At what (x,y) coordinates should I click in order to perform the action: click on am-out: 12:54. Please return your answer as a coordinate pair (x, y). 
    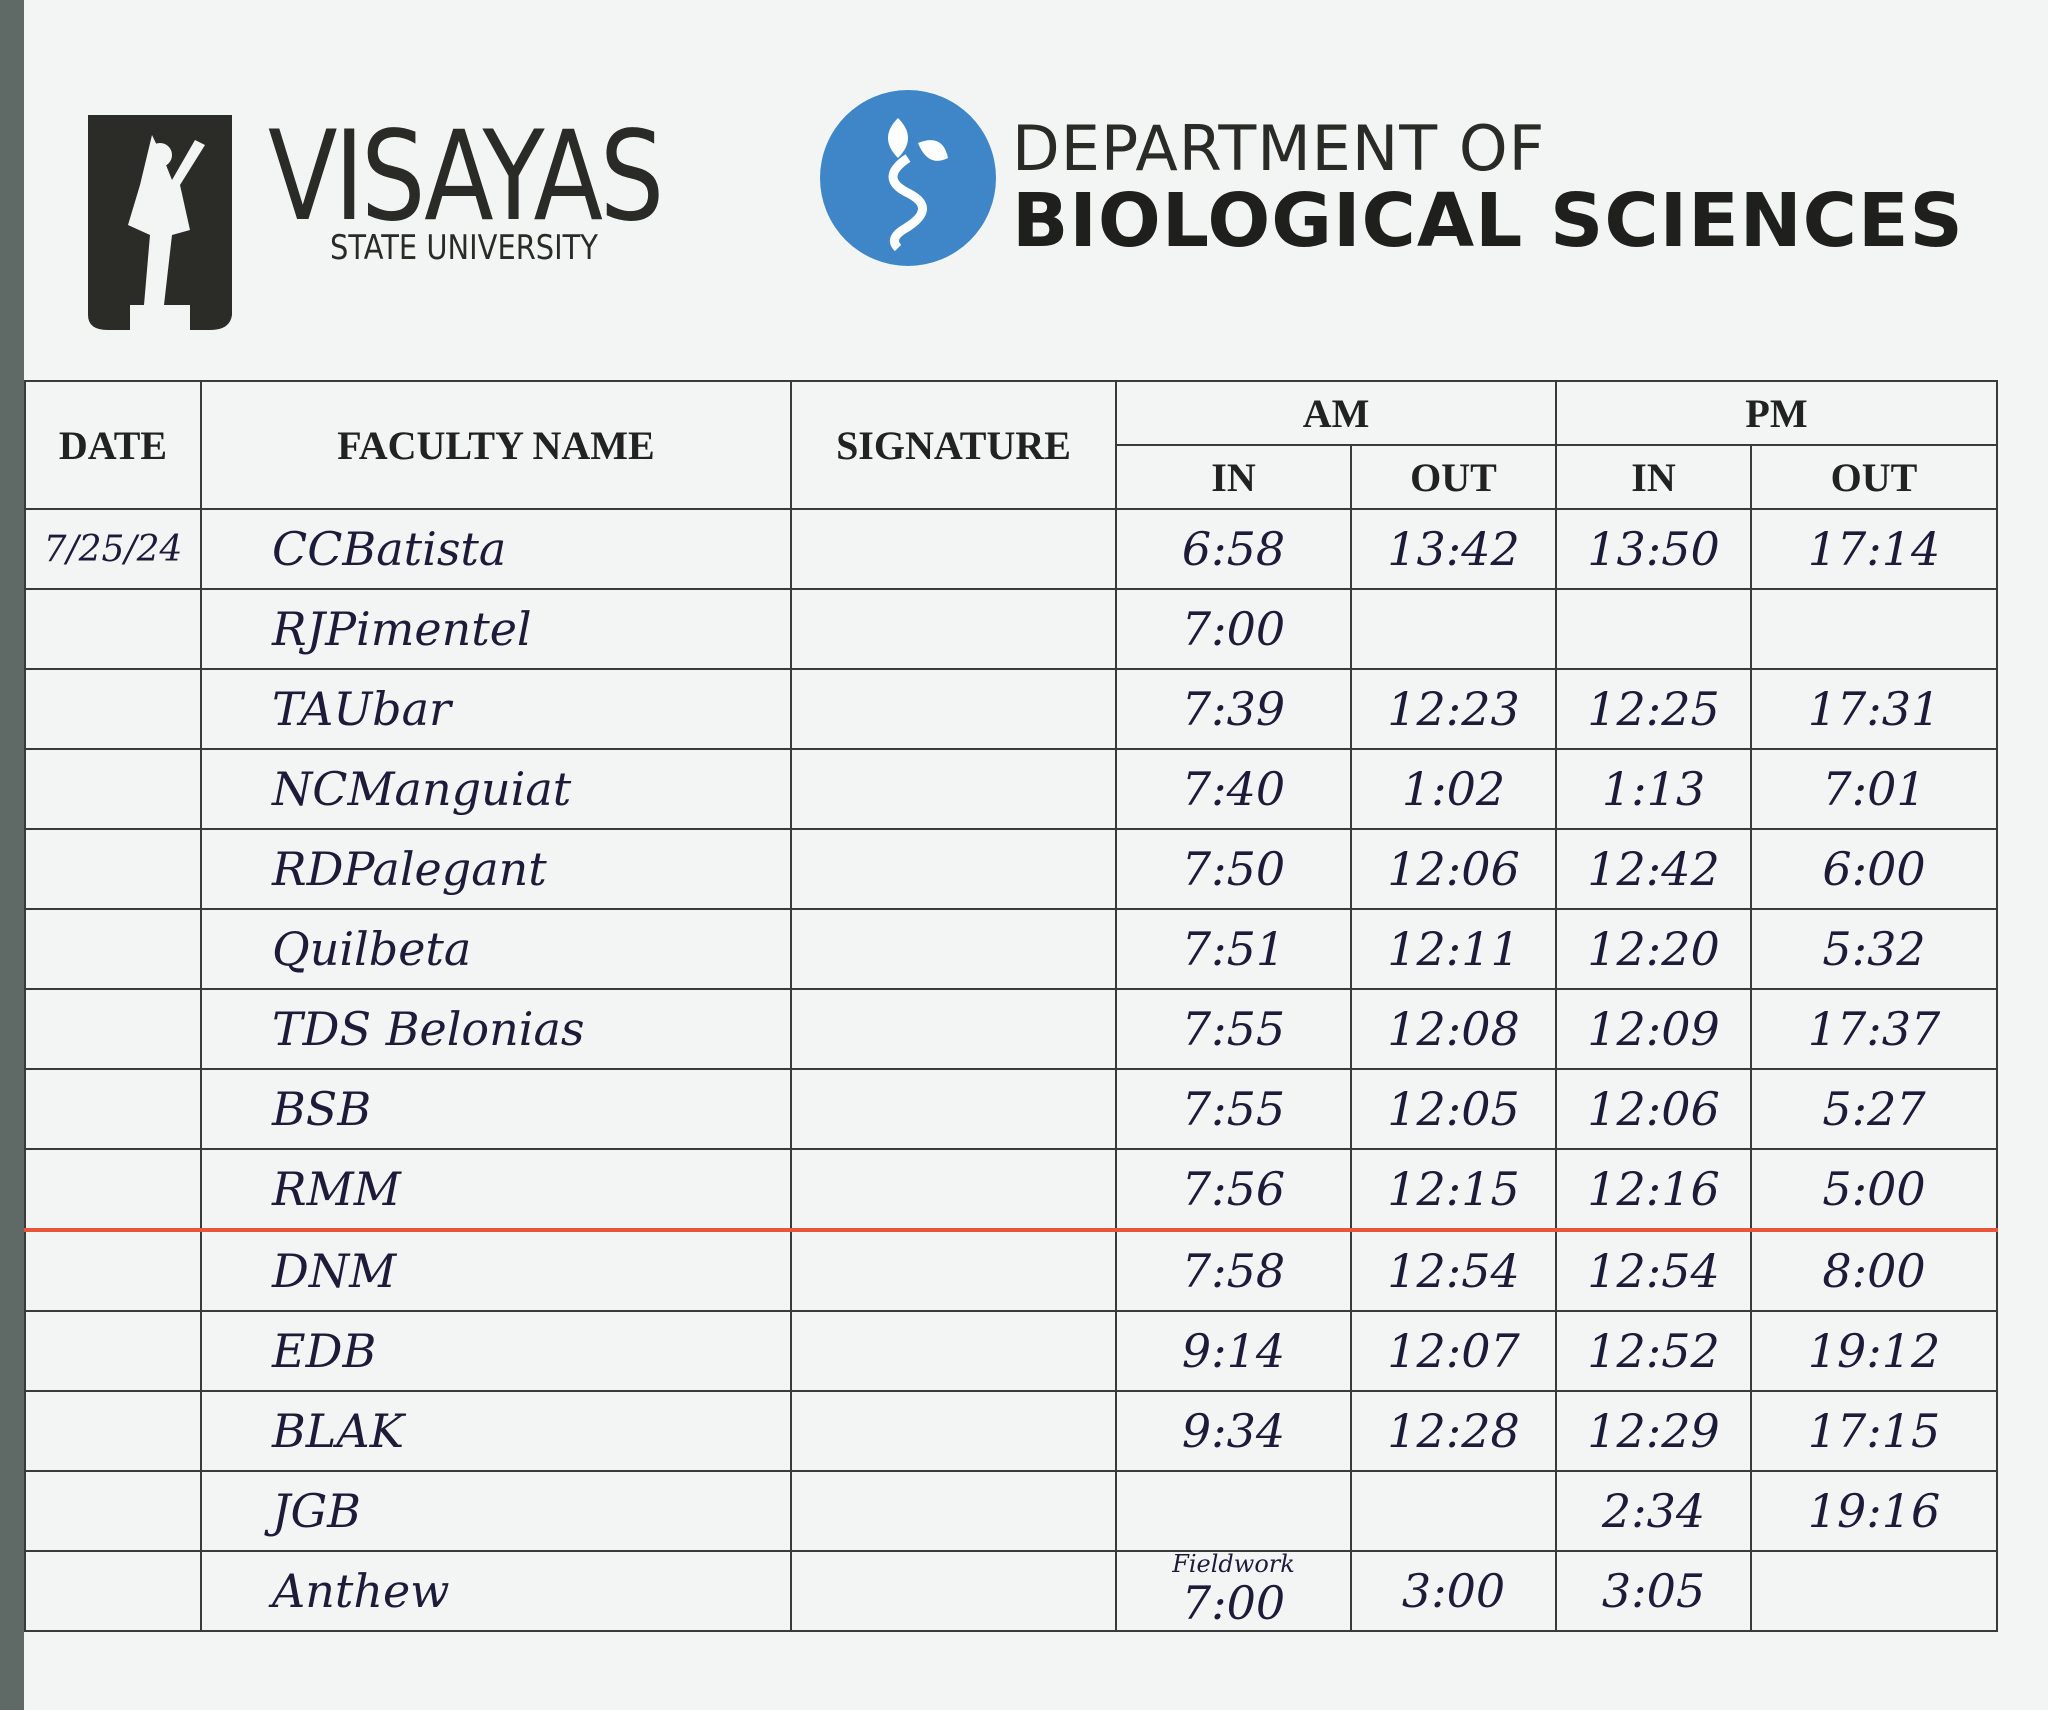
    Looking at the image, I should click on (1453, 1271).